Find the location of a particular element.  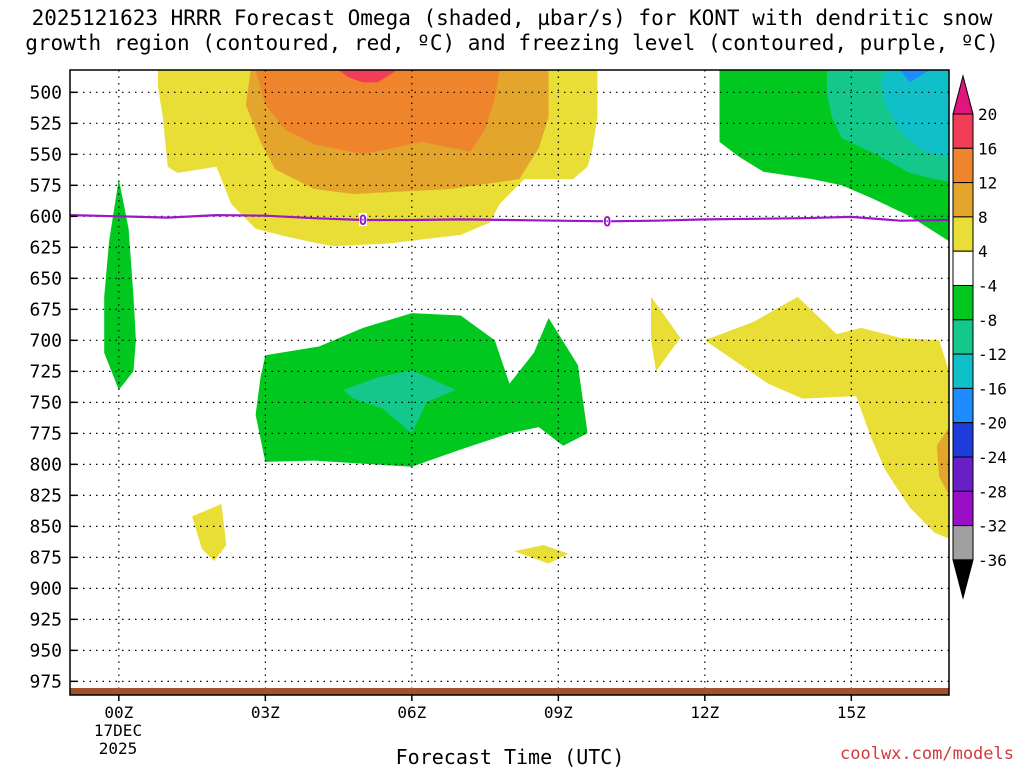

colorbar-label: 4 is located at coordinates (983, 251).